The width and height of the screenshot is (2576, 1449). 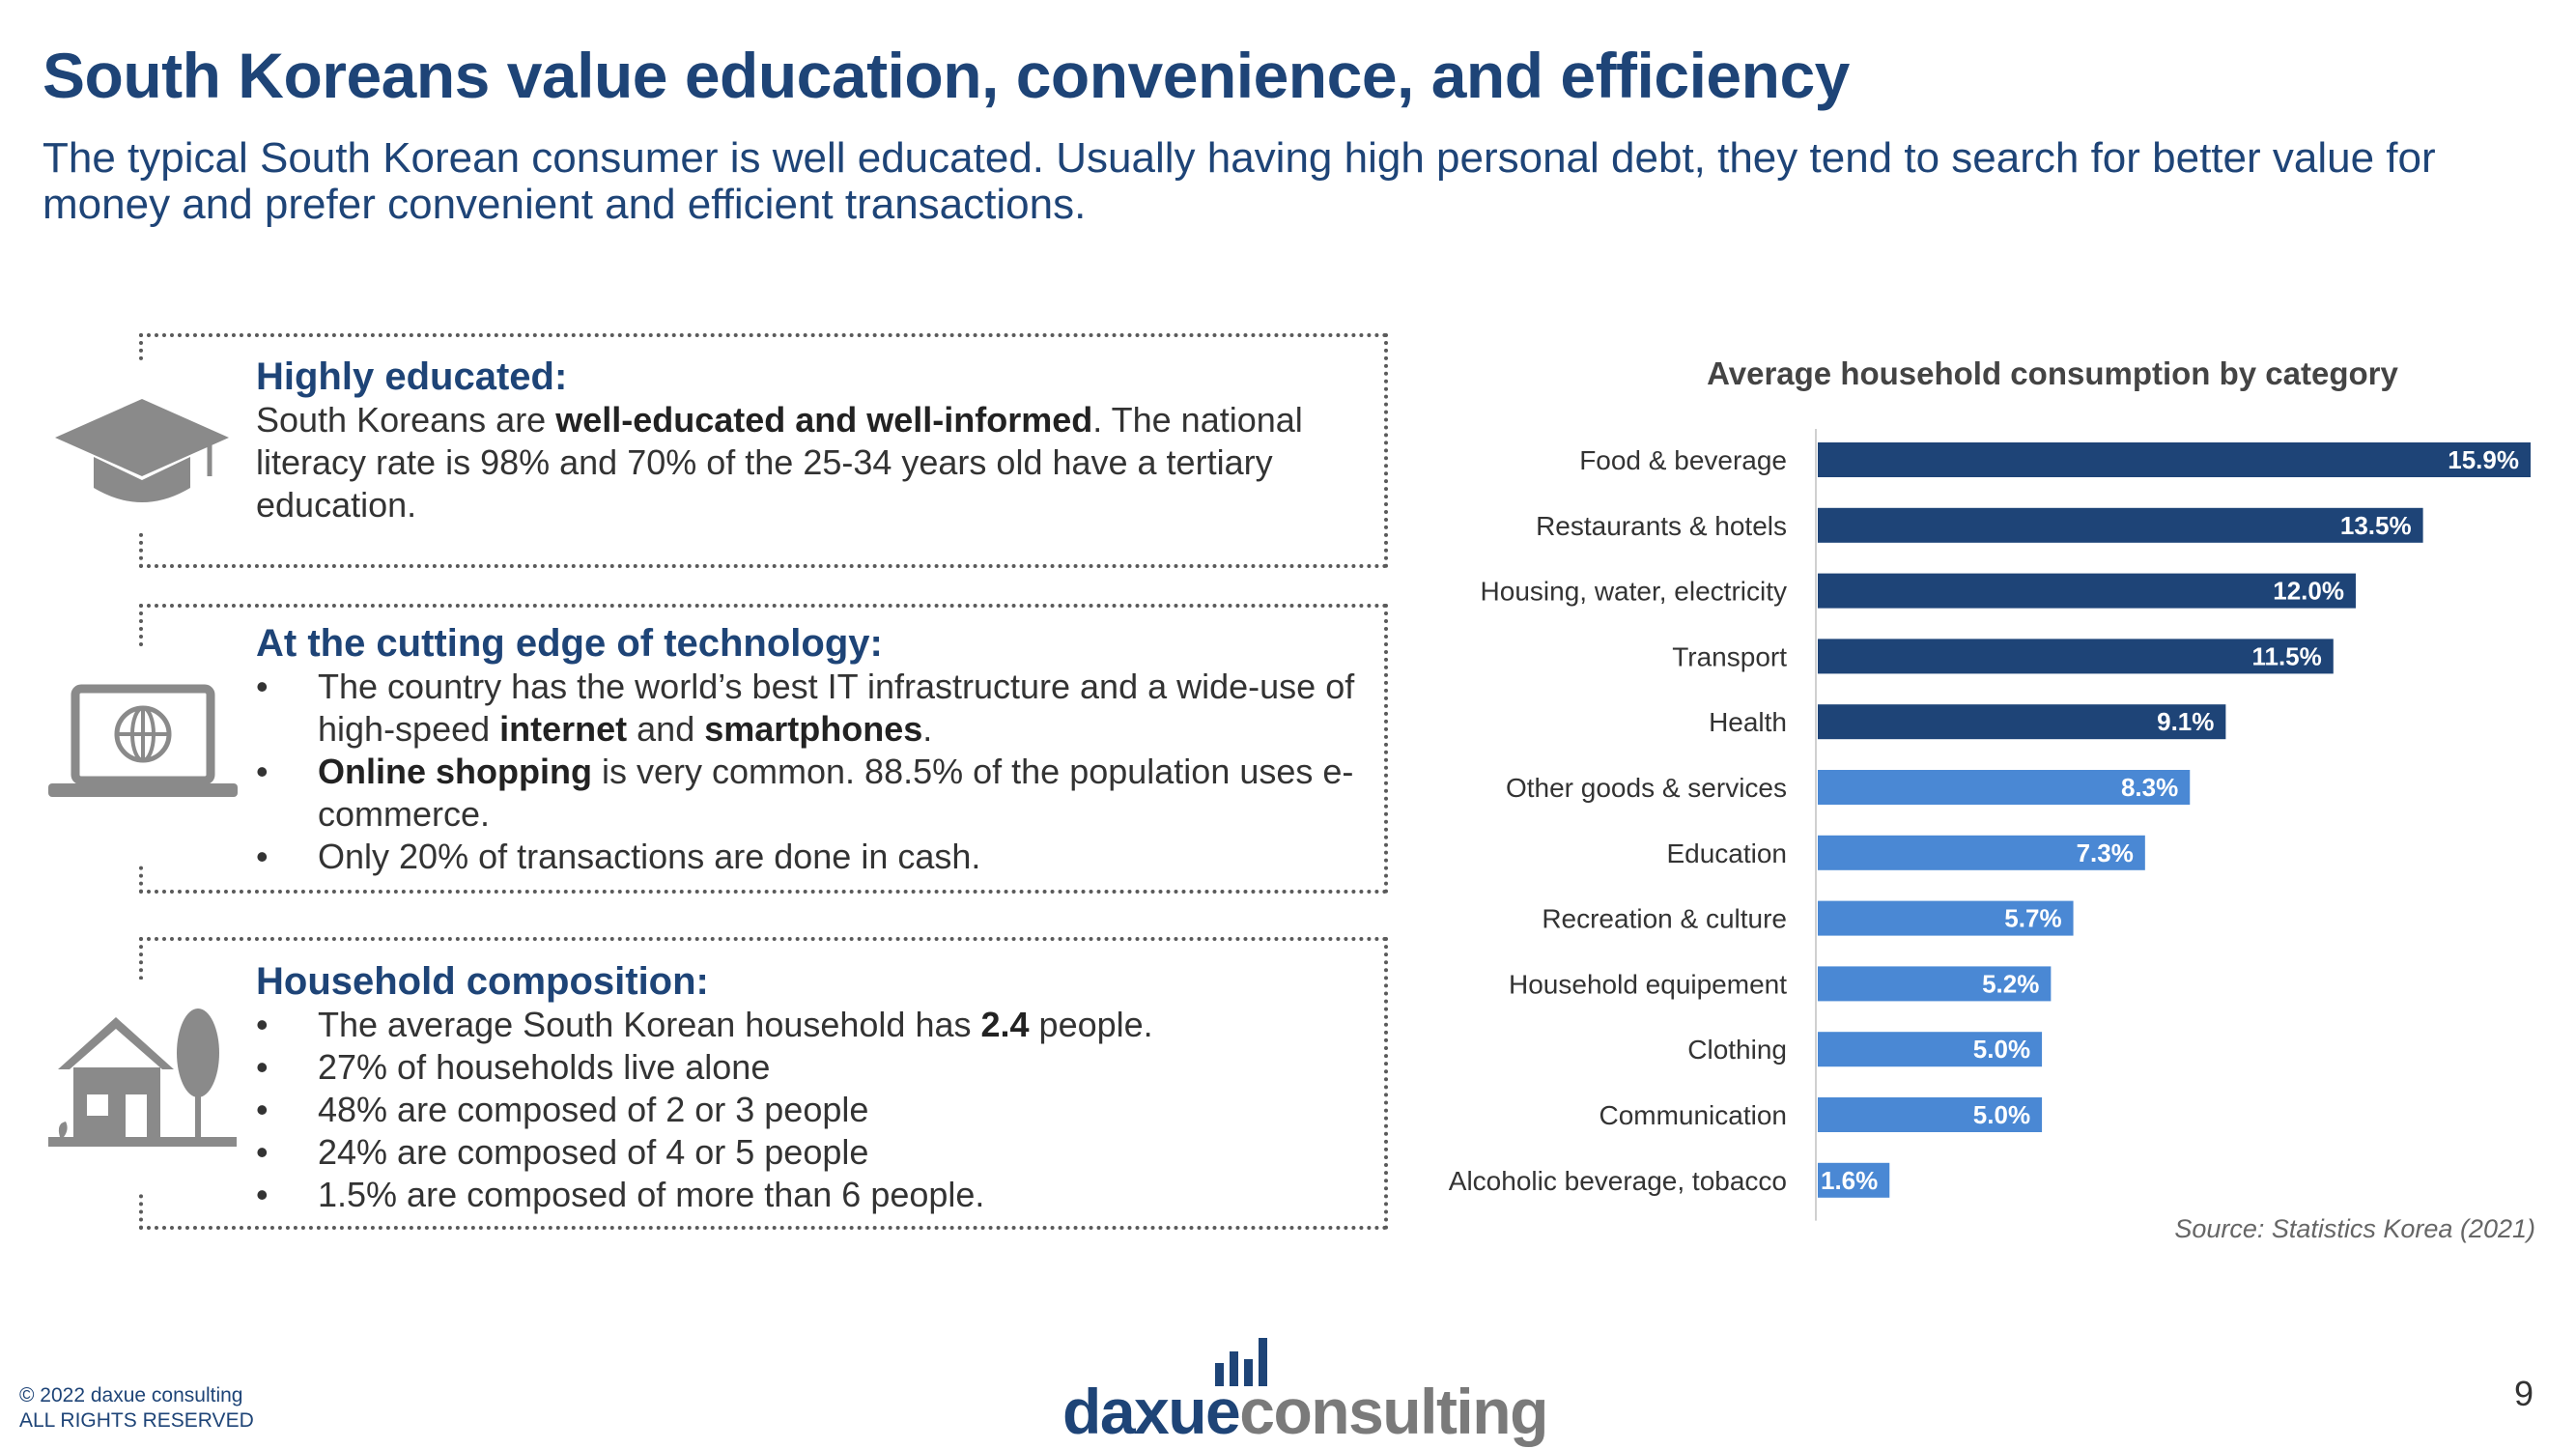 What do you see at coordinates (2149, 787) in the screenshot?
I see `value-label: 8.3%` at bounding box center [2149, 787].